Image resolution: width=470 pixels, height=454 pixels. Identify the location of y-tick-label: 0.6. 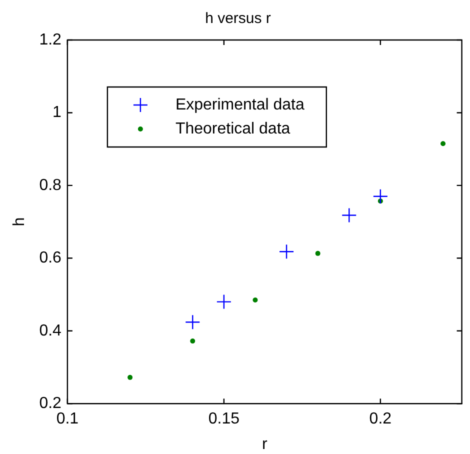
(50, 258).